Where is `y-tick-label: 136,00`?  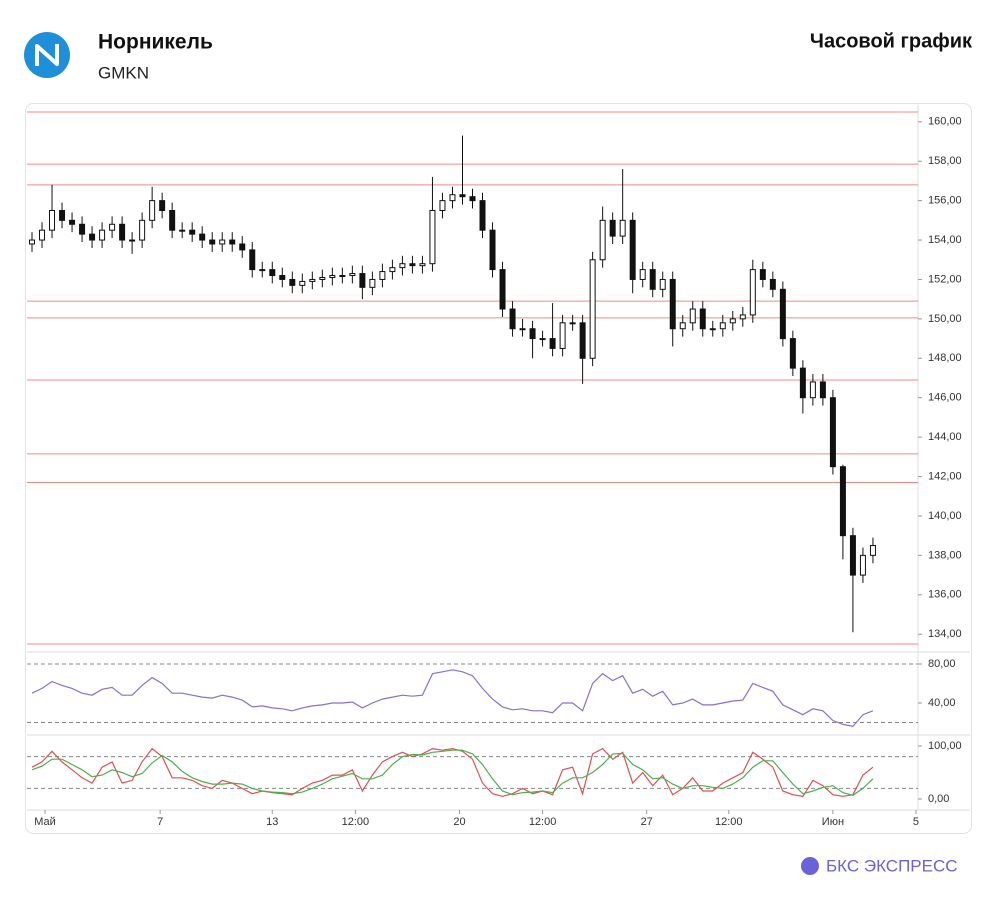 y-tick-label: 136,00 is located at coordinates (945, 595).